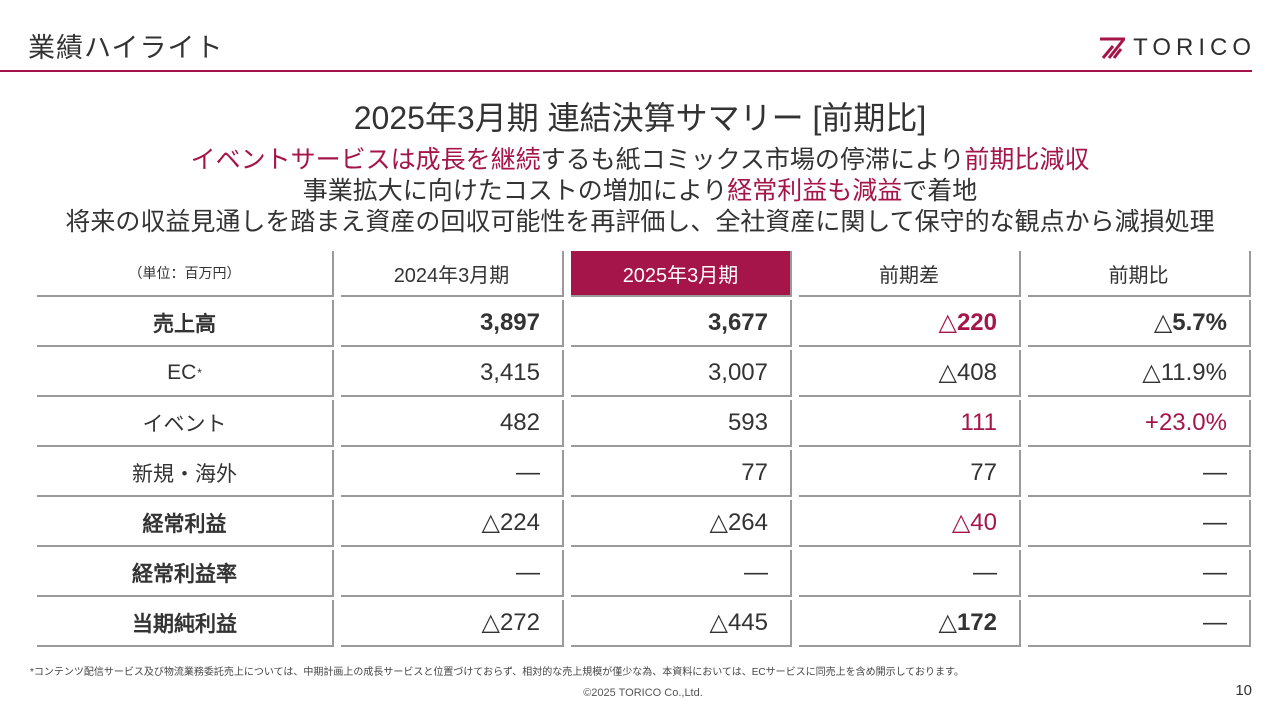 Image resolution: width=1280 pixels, height=720 pixels. Describe the element at coordinates (365, 160) in the screenshot. I see `summary-segment: イベントサービスは成長を継続` at that location.